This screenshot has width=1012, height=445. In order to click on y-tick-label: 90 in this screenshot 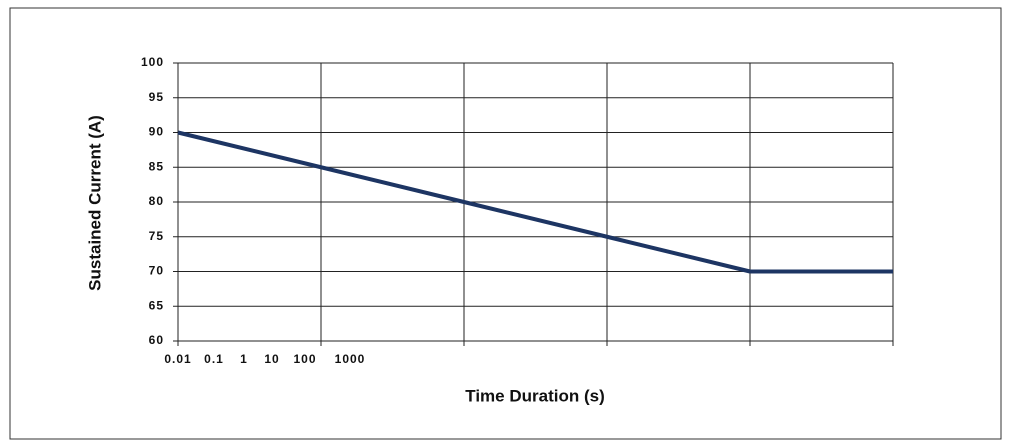, I will do `click(156, 132)`.